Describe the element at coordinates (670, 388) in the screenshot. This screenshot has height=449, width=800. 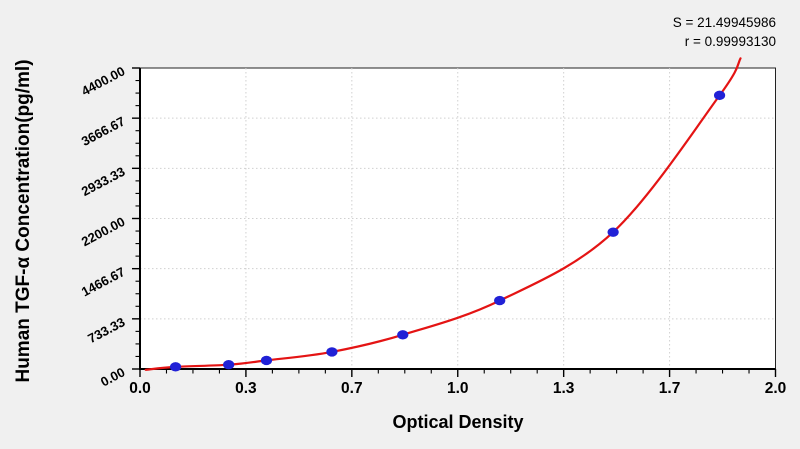
I see `x-tick-label: 1.7` at that location.